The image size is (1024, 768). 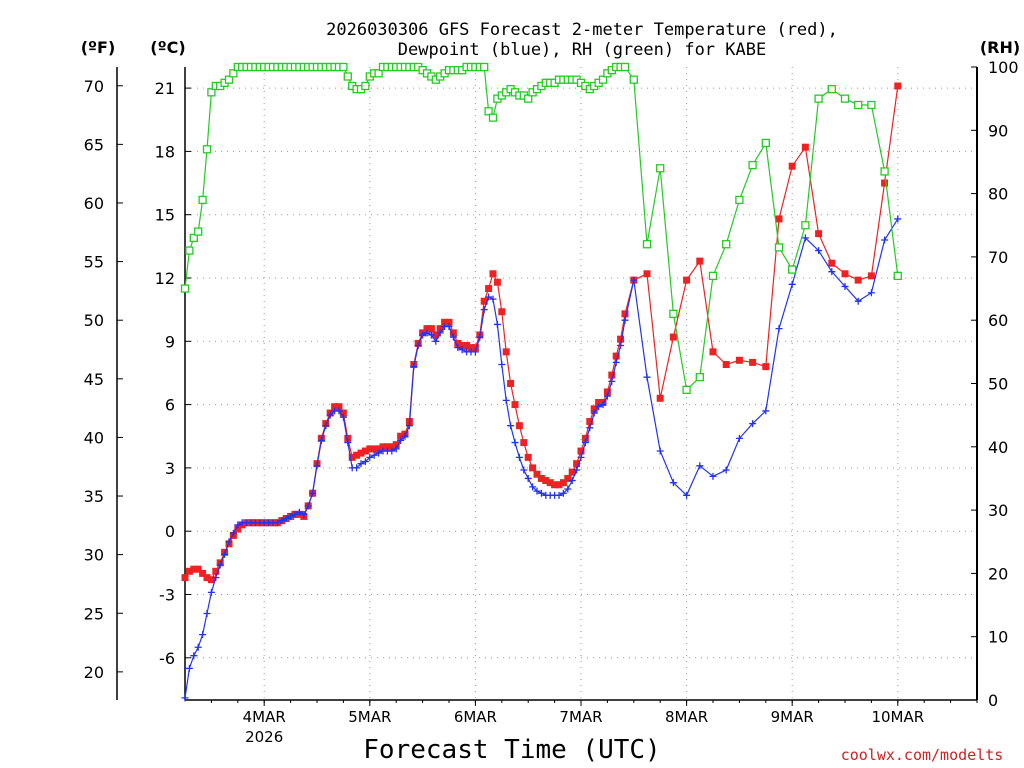 I want to click on rh-tick-label: 40, so click(x=998, y=447).